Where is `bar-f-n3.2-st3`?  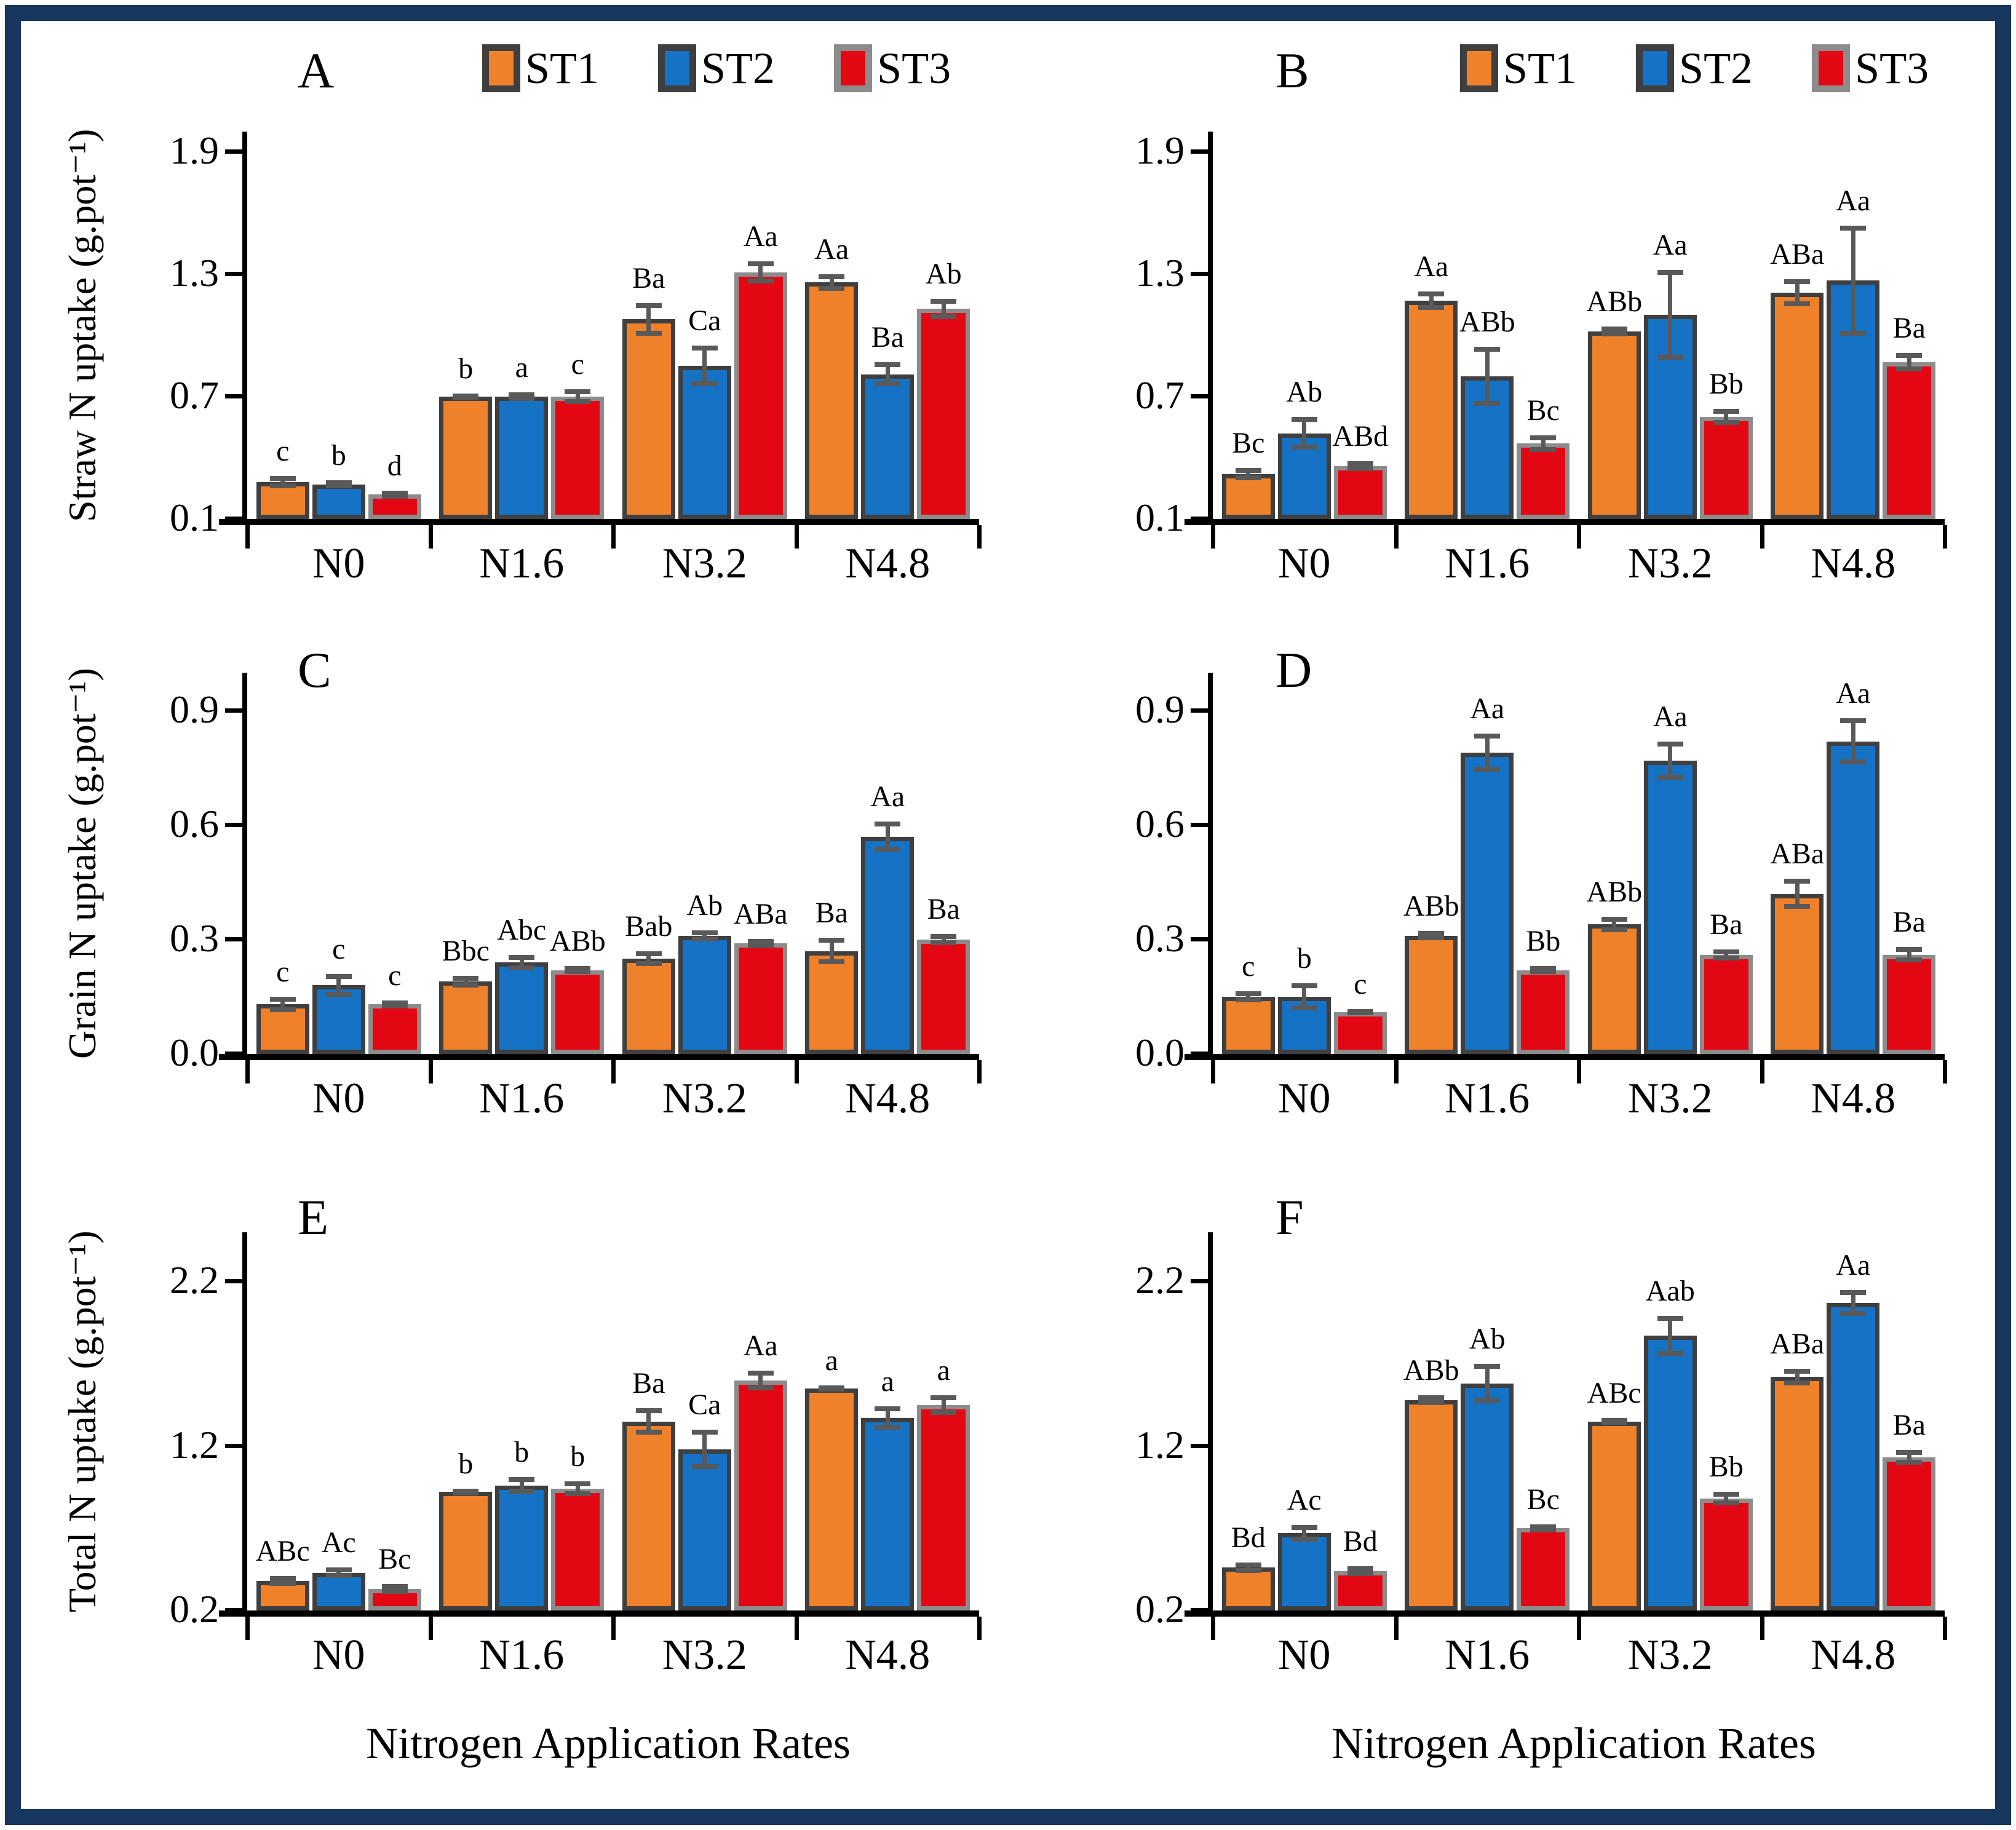
bar-f-n3.2-st3 is located at coordinates (1726, 1554).